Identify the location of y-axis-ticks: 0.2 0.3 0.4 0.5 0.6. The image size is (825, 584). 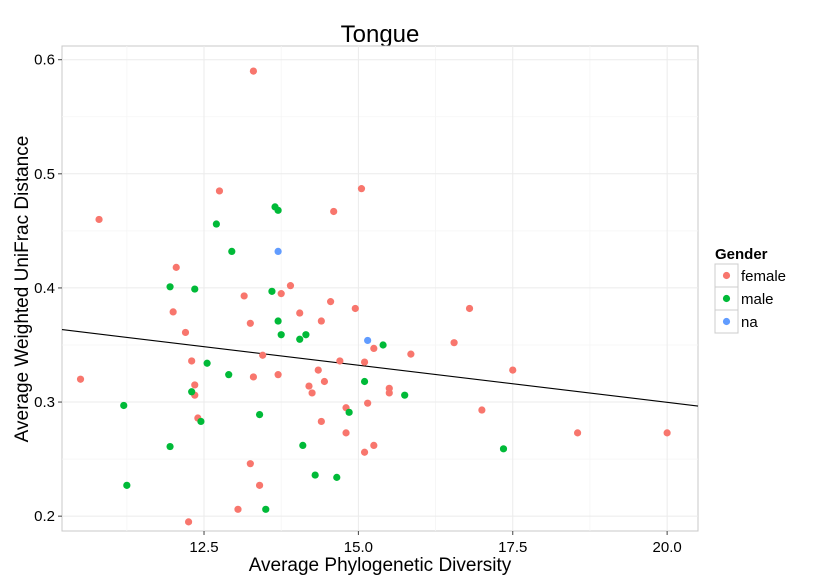
(48, 288).